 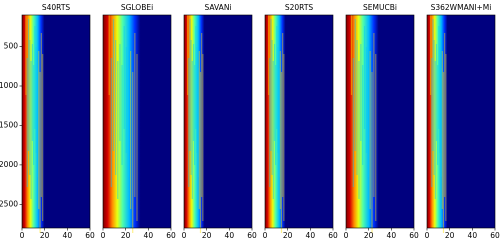 I want to click on y-tick-label: 1500, so click(x=9, y=124).